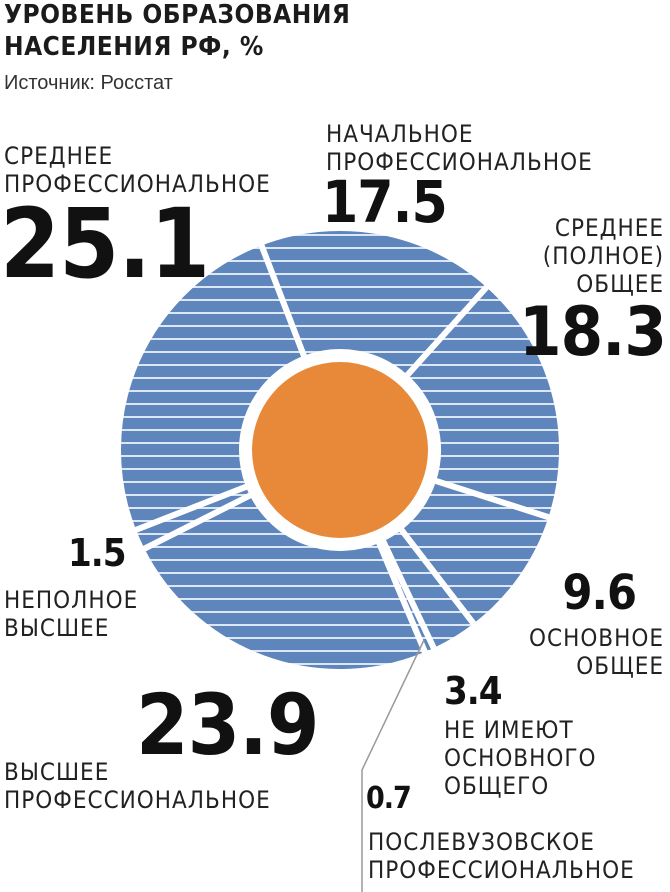  I want to click on label-slice-5-line-1: ПРОФЕССИОНАЛЬНОЕ, so click(137, 800).